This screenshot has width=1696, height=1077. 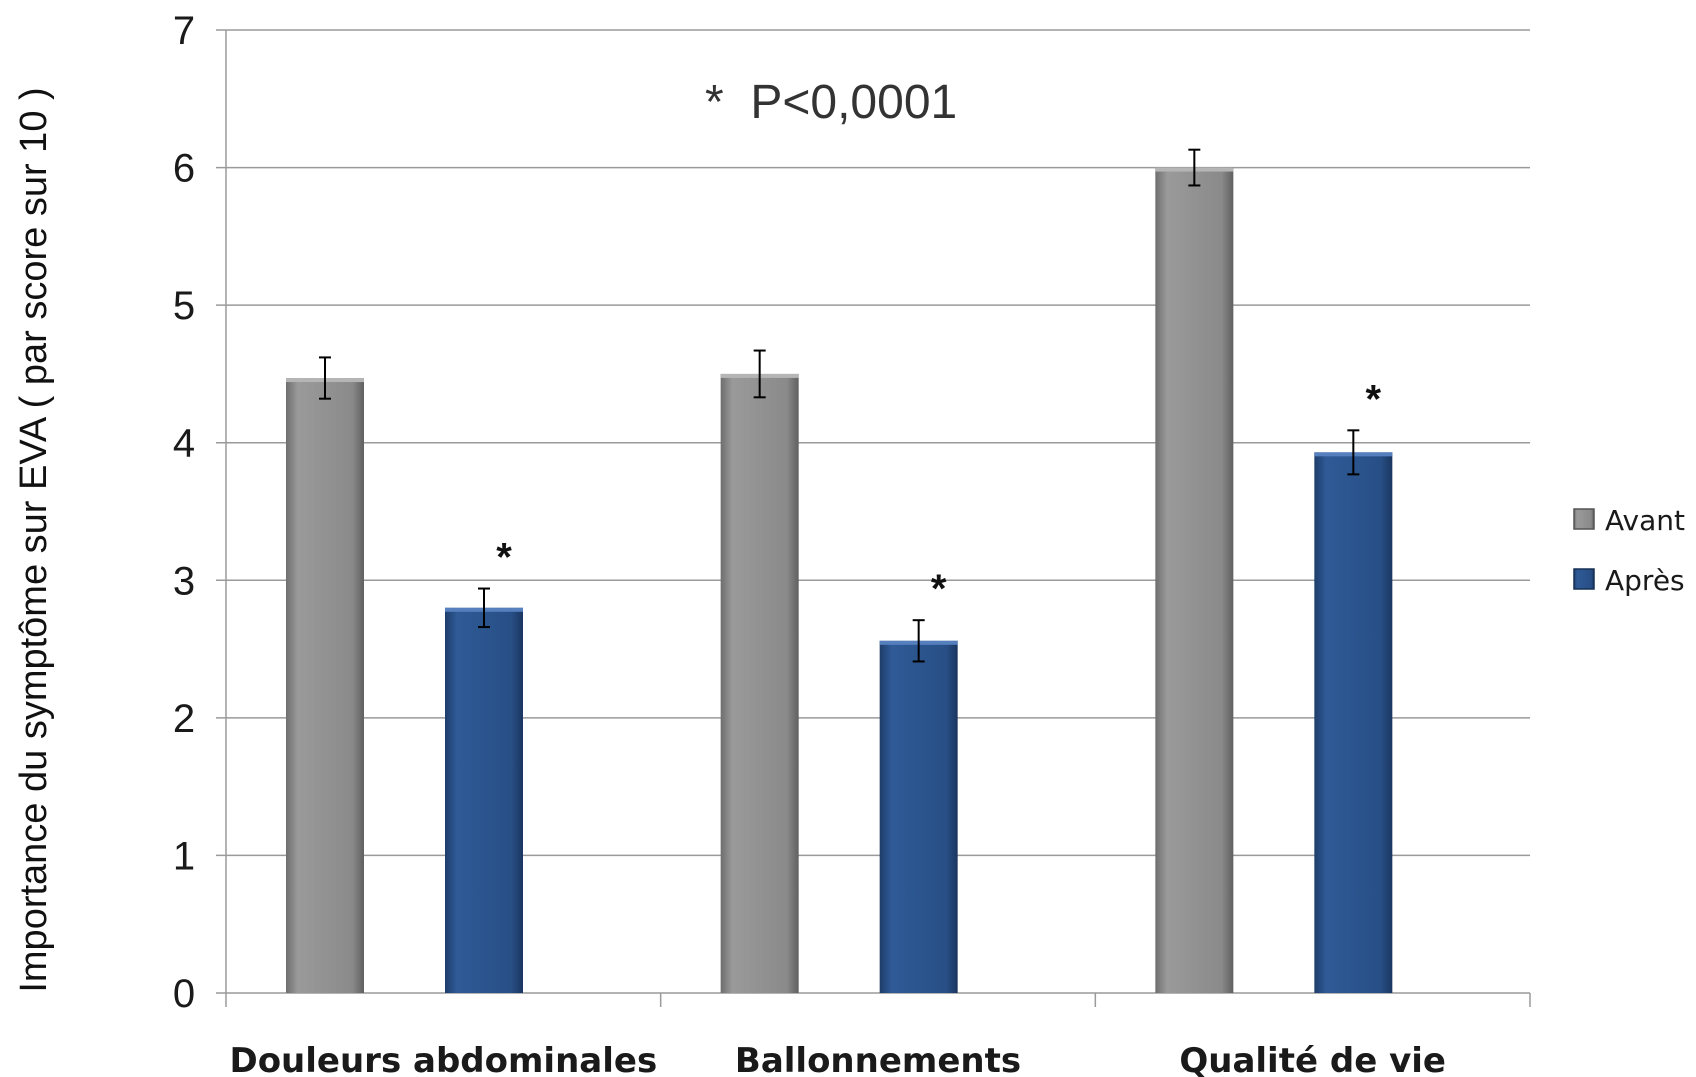 What do you see at coordinates (1645, 520) in the screenshot?
I see `legend-label-avant: Avant` at bounding box center [1645, 520].